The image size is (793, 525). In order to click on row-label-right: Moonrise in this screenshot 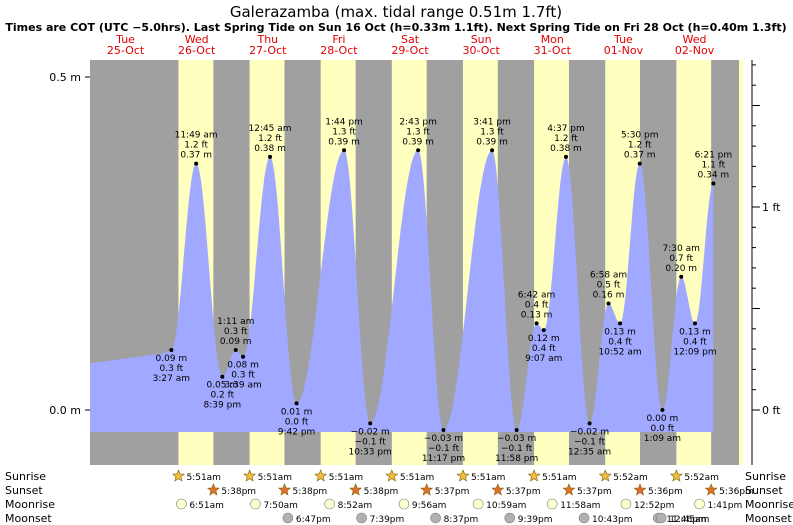, I will do `click(769, 504)`.